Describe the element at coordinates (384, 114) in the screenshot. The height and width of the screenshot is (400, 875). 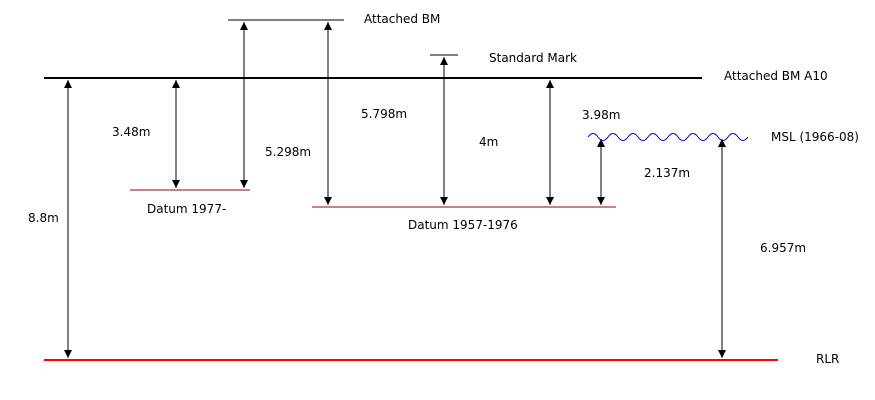
I see `measurement-5-798m: 5.798m` at that location.